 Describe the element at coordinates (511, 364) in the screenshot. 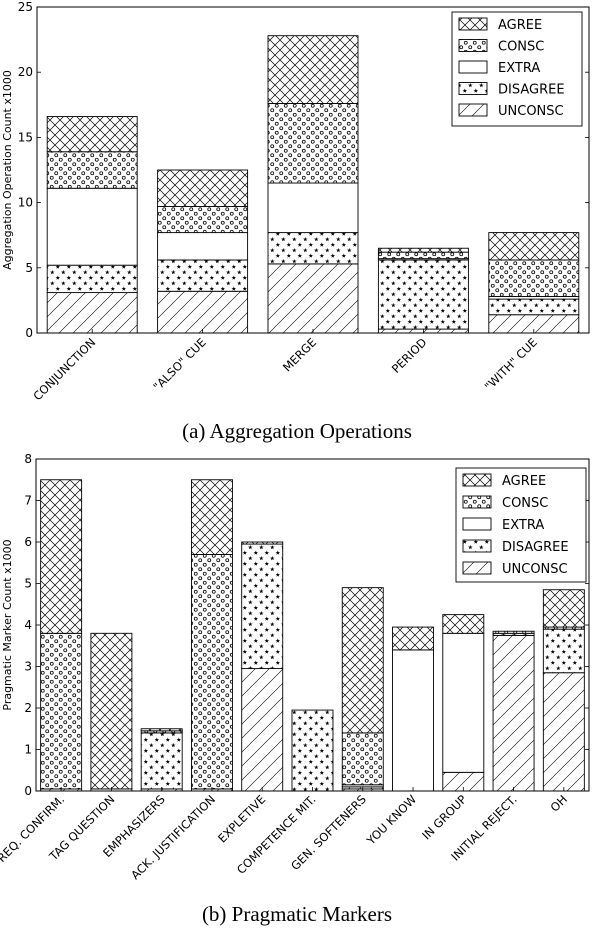

I see `x-tick-label-with-cue: "WITH" CUE` at that location.